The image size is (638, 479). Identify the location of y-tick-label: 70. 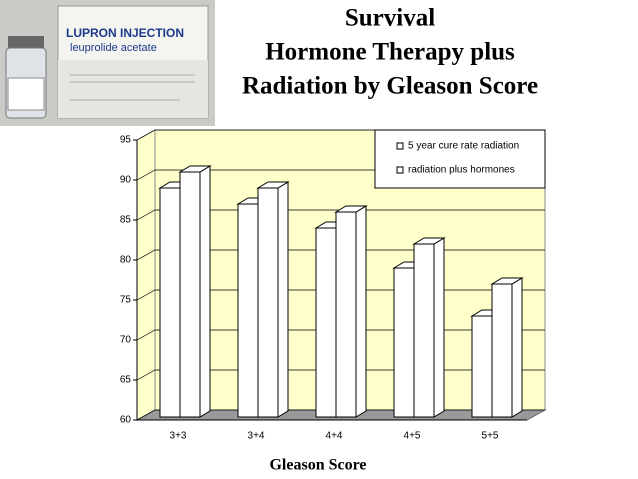
(126, 340).